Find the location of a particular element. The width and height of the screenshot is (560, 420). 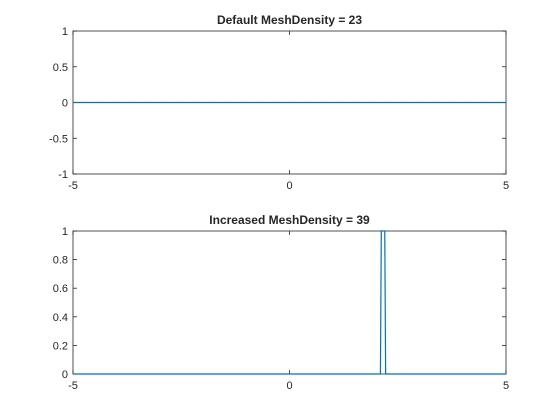

y-tick-label-bottom-3: 0.6 is located at coordinates (60, 289).